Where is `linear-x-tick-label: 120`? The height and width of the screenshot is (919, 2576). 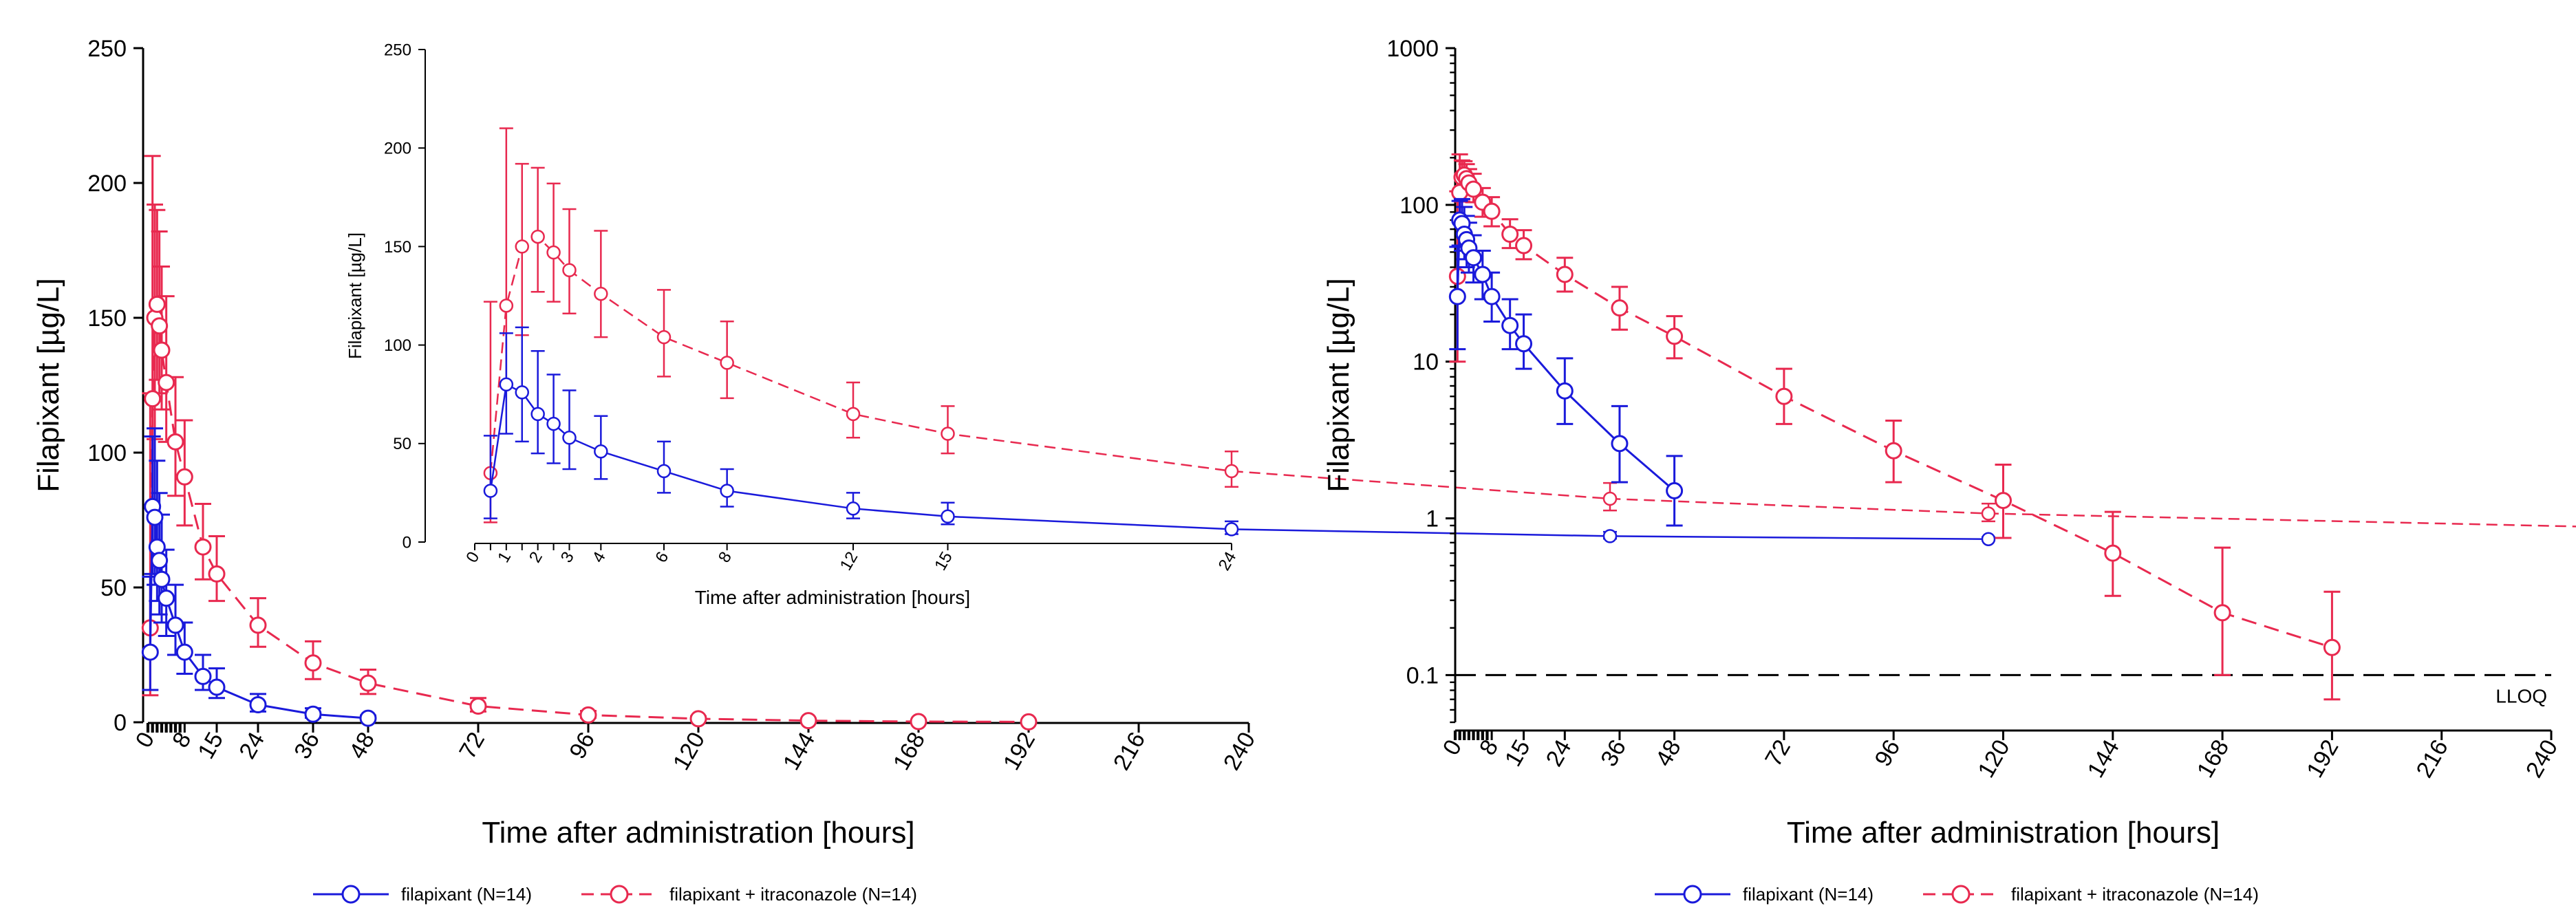
linear-x-tick-label: 120 is located at coordinates (689, 751).